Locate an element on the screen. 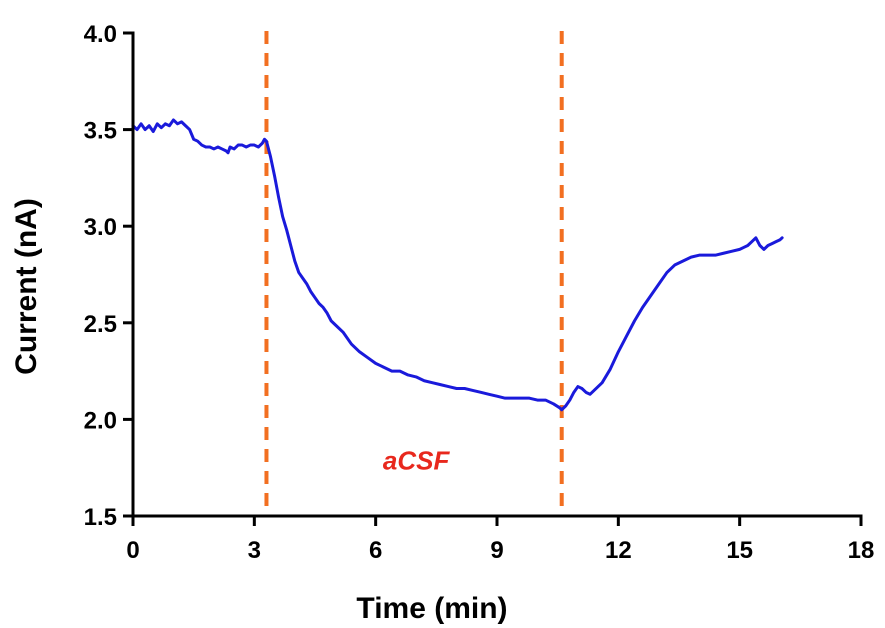  x-tick-label: 9 is located at coordinates (496, 550).